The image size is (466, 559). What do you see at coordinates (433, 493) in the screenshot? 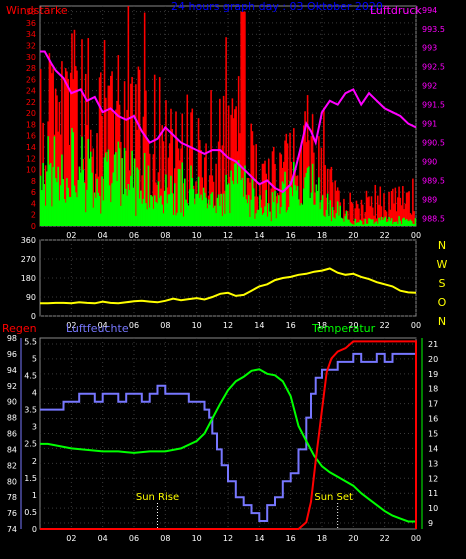
I see `temperature-tick-label: 11` at bounding box center [433, 493].